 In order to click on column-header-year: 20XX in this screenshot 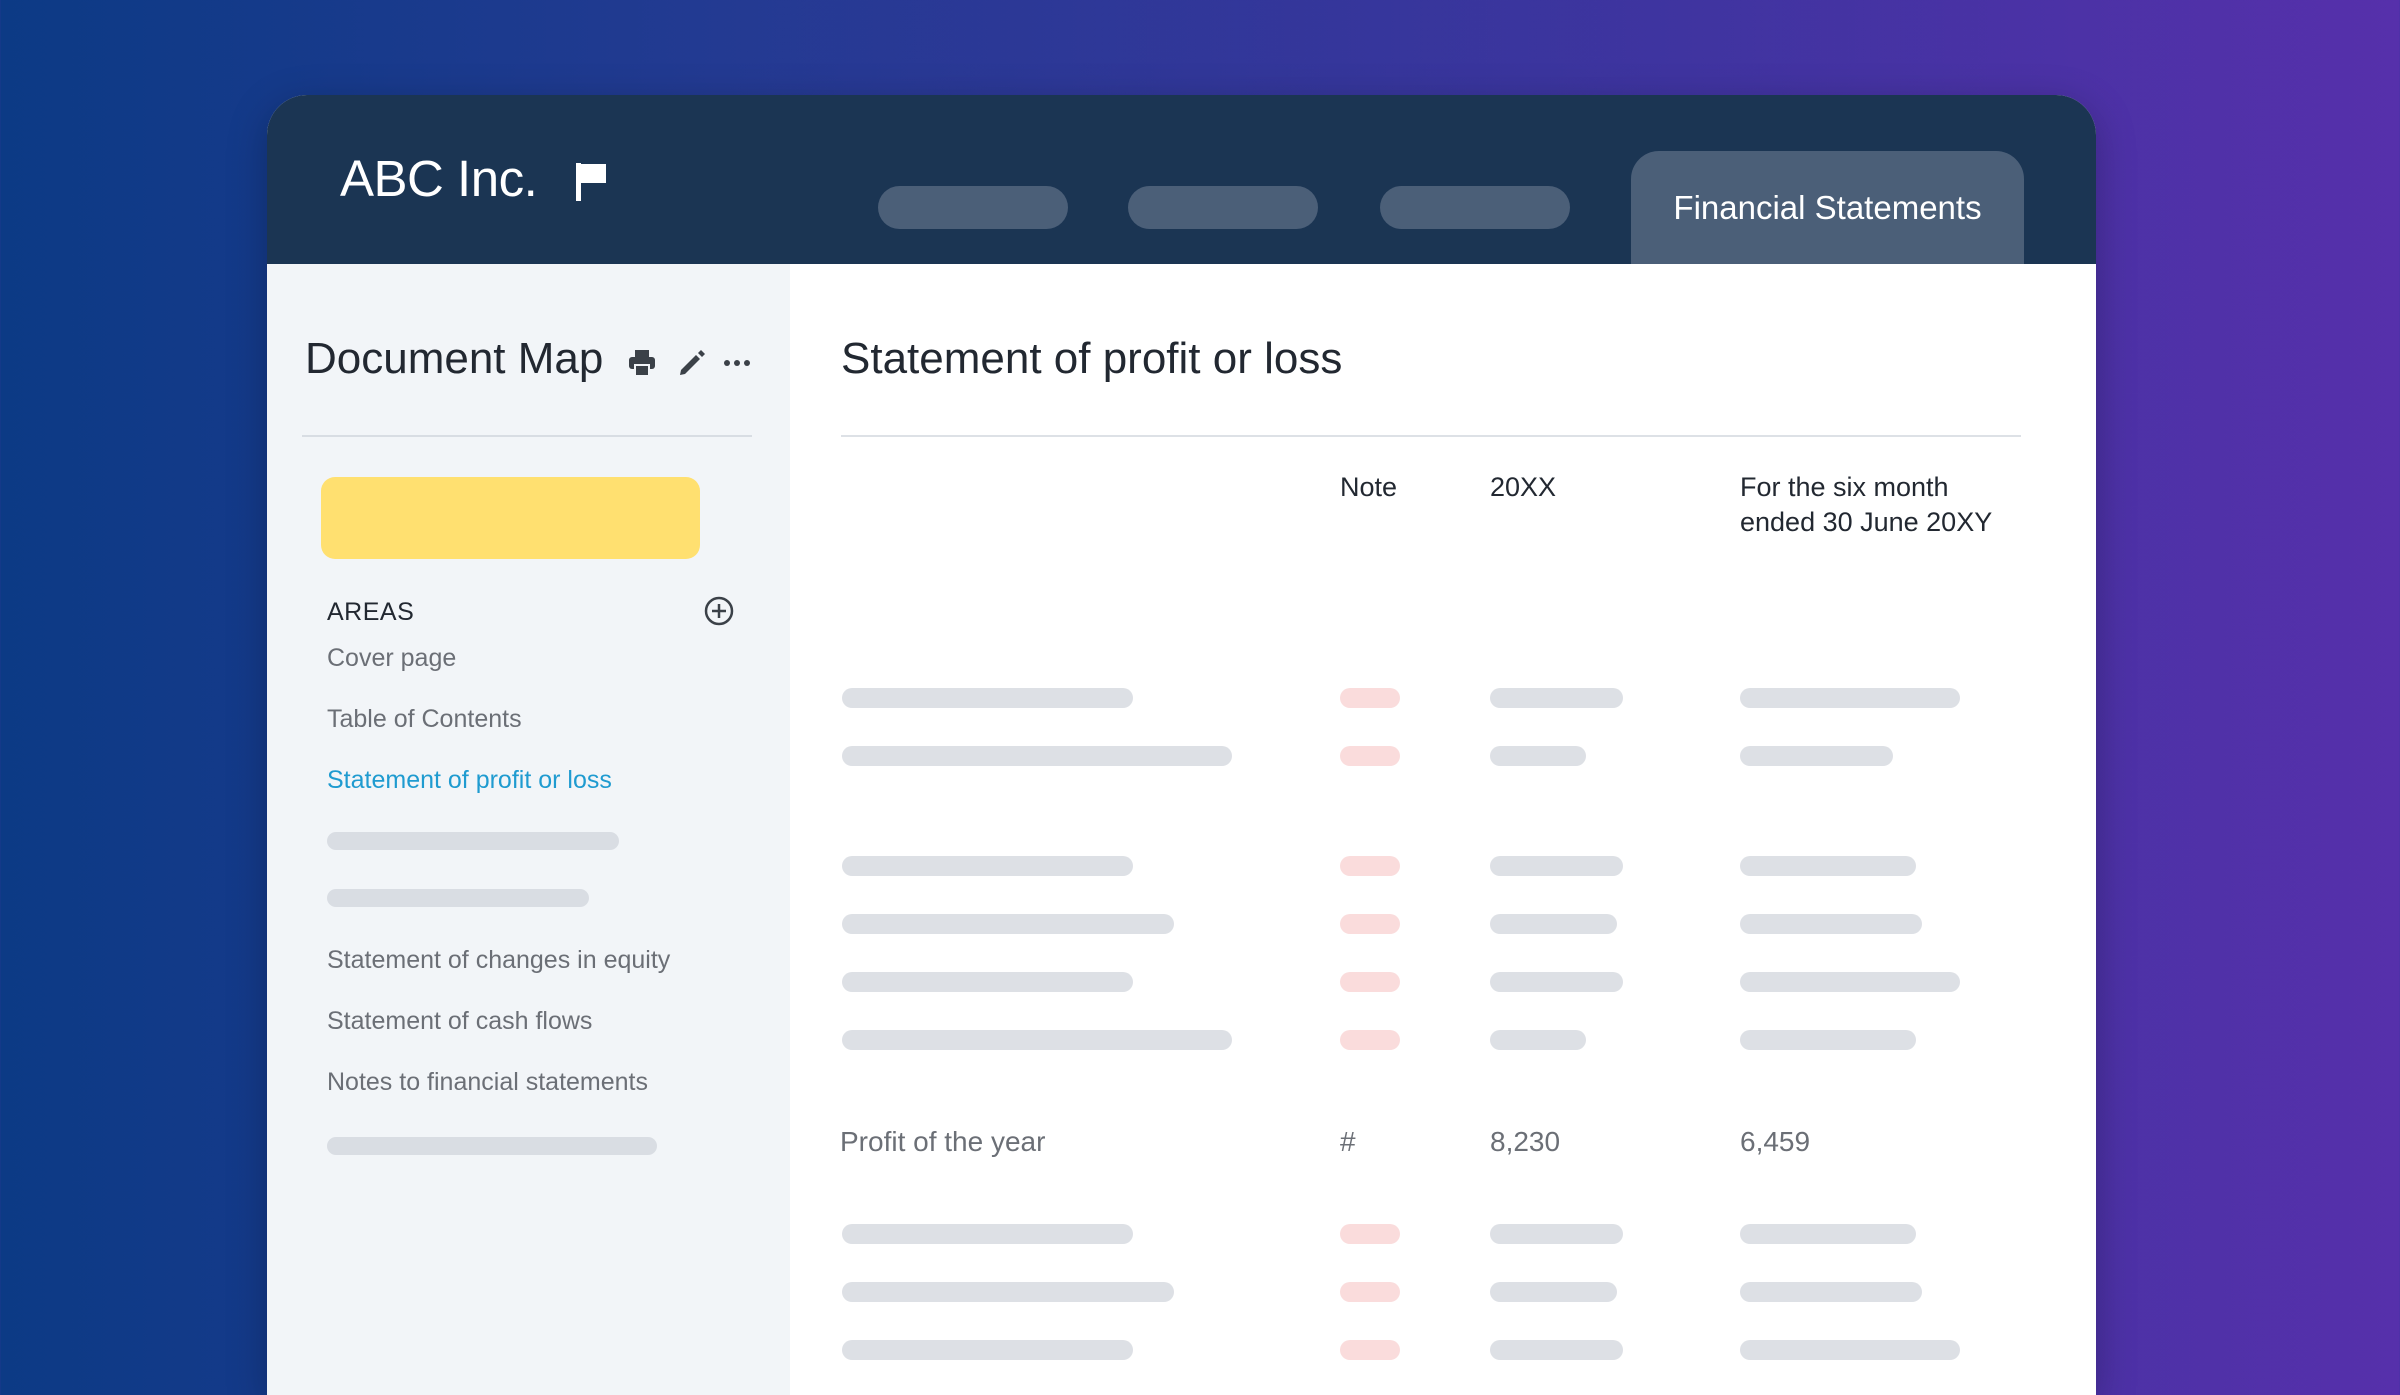, I will do `click(1523, 487)`.